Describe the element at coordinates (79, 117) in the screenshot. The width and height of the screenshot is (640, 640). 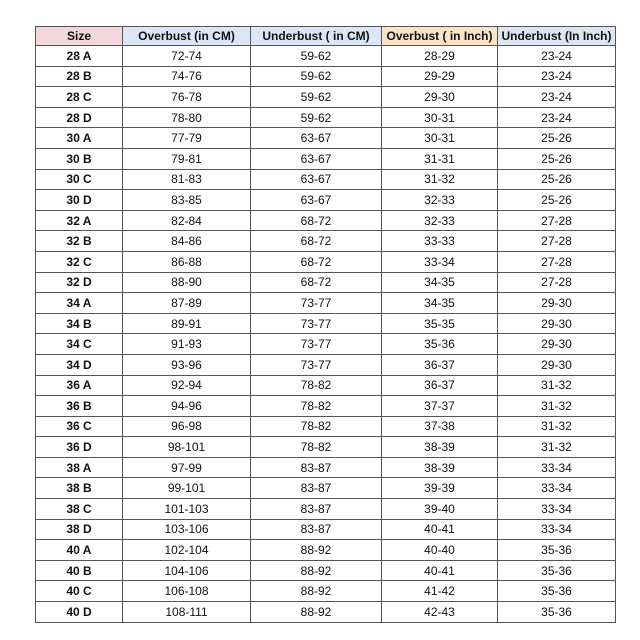
I see `size-cell: 28 D` at that location.